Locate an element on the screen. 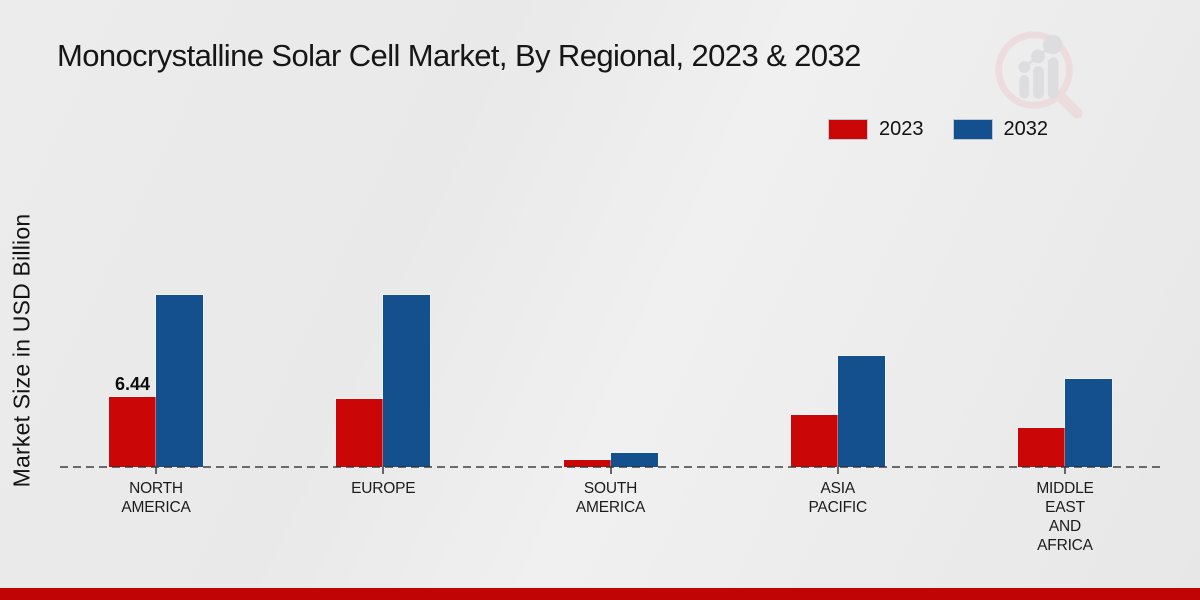  legend: 2023 2032 is located at coordinates (938, 129).